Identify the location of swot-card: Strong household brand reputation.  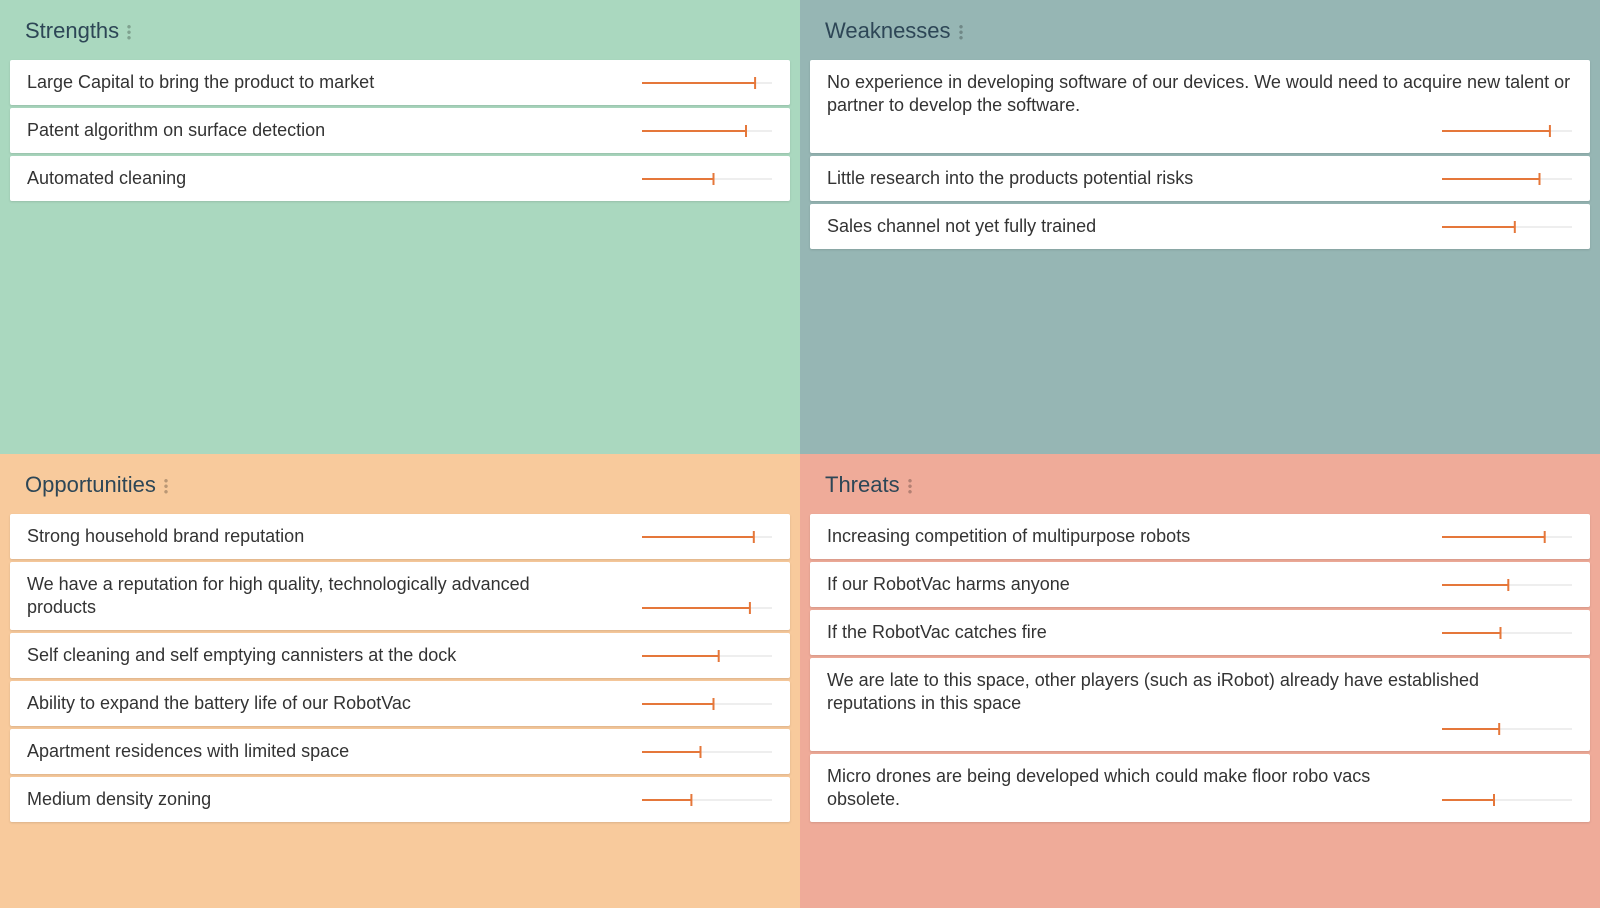
(400, 536).